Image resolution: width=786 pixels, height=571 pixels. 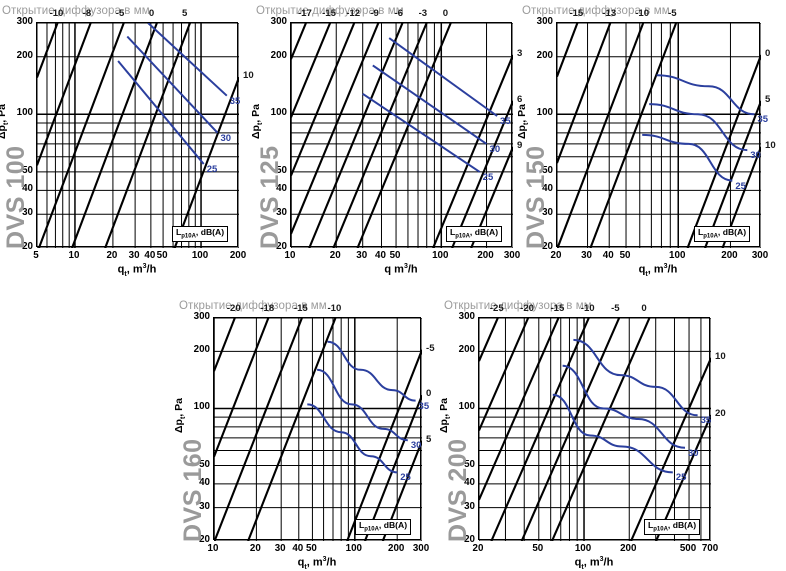 I want to click on top-tick-0: 0, so click(x=151, y=13).